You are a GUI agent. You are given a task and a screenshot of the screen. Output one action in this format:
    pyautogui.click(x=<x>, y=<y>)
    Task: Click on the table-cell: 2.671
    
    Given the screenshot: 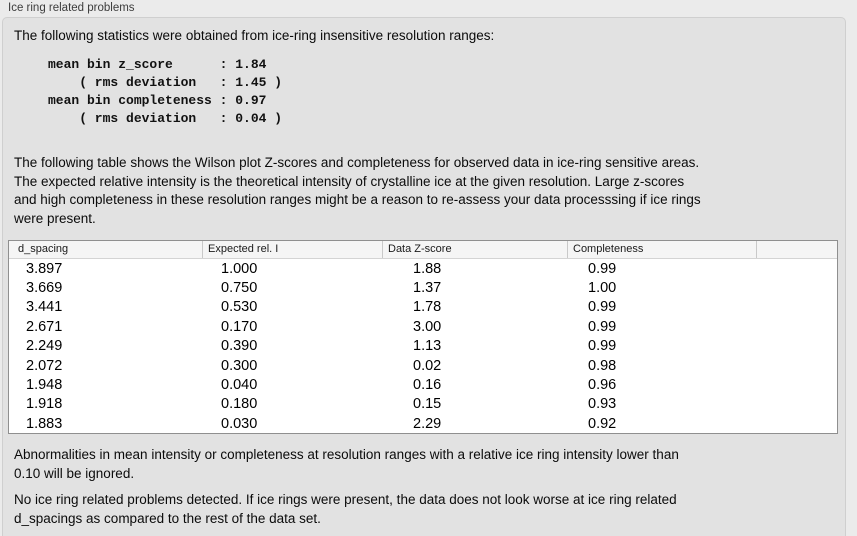 What is the action you would take?
    pyautogui.click(x=44, y=326)
    